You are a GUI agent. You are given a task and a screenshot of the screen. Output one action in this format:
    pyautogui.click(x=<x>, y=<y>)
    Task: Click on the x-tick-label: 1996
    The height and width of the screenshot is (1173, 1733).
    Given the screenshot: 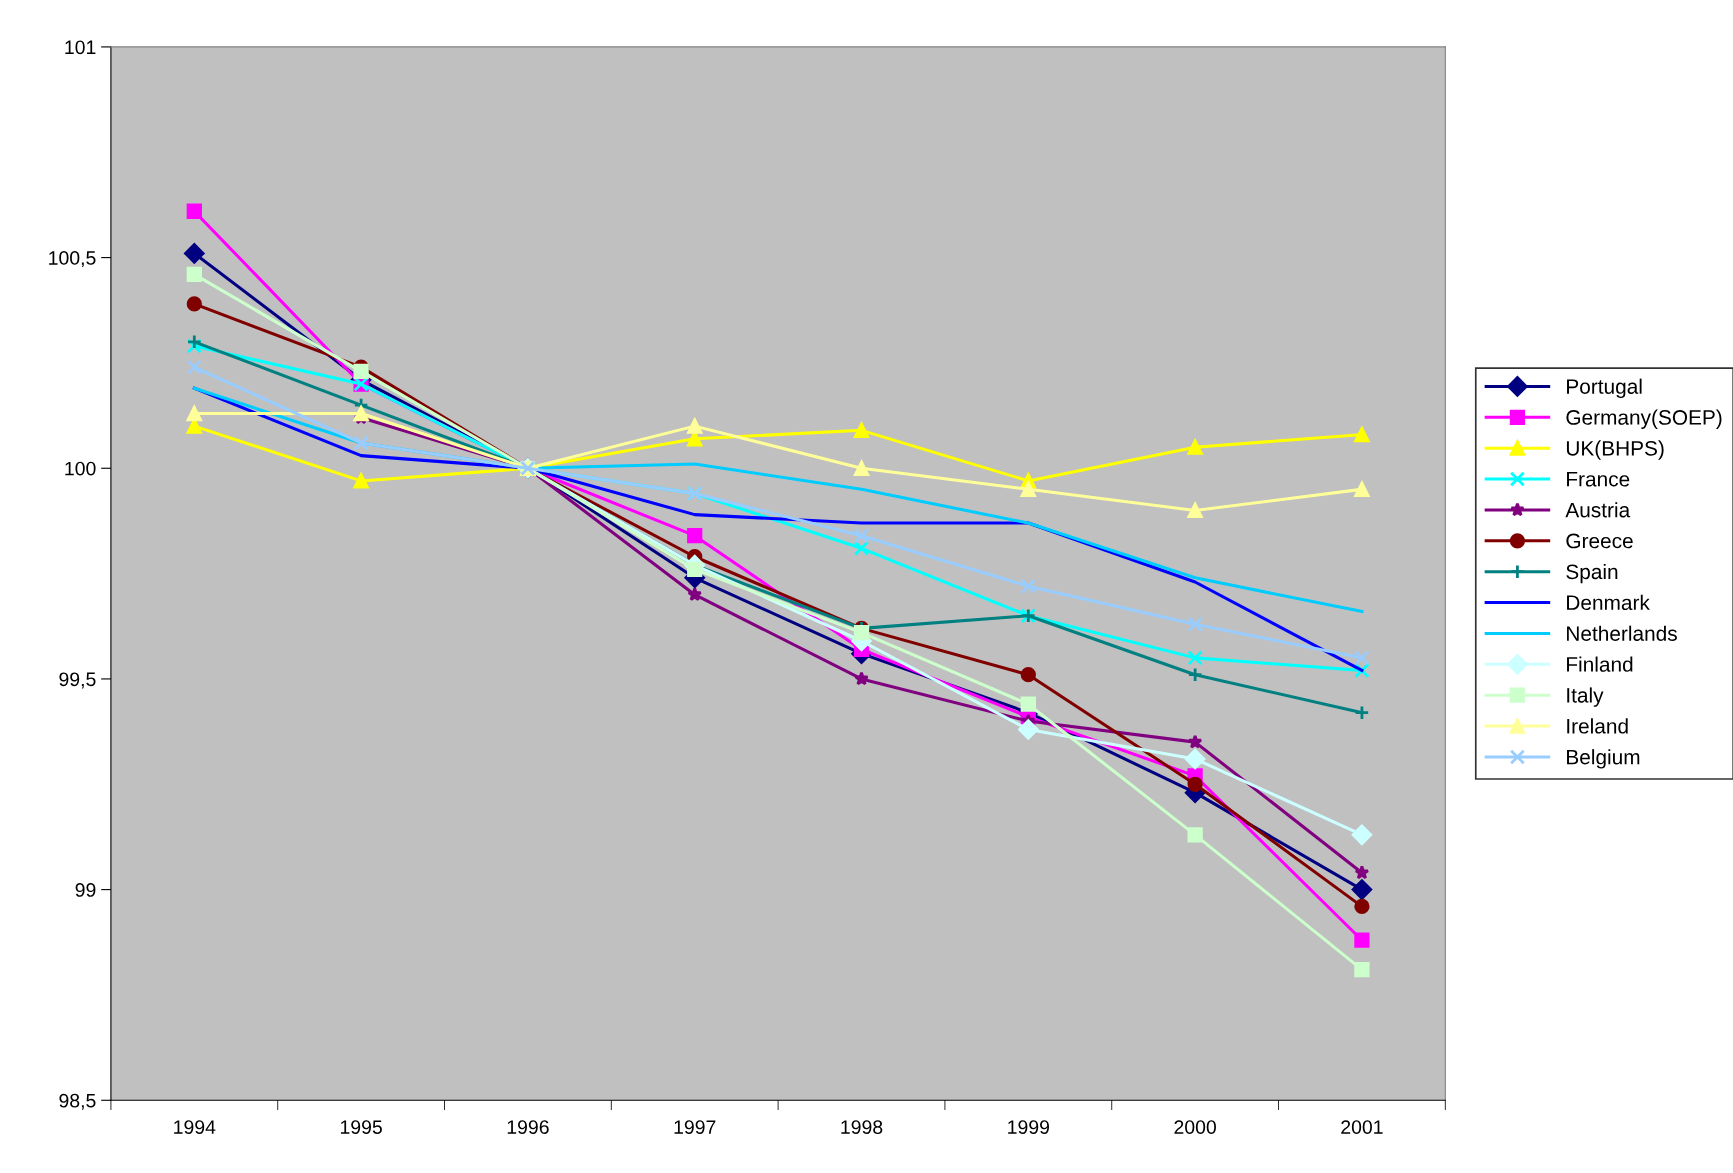 What is the action you would take?
    pyautogui.click(x=528, y=1127)
    